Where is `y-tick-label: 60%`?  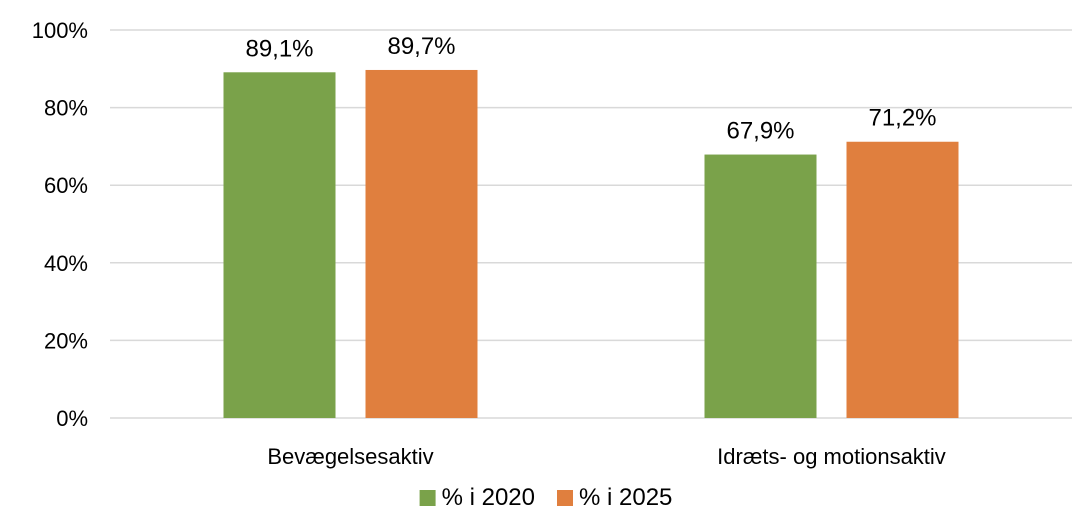 y-tick-label: 60% is located at coordinates (66, 185).